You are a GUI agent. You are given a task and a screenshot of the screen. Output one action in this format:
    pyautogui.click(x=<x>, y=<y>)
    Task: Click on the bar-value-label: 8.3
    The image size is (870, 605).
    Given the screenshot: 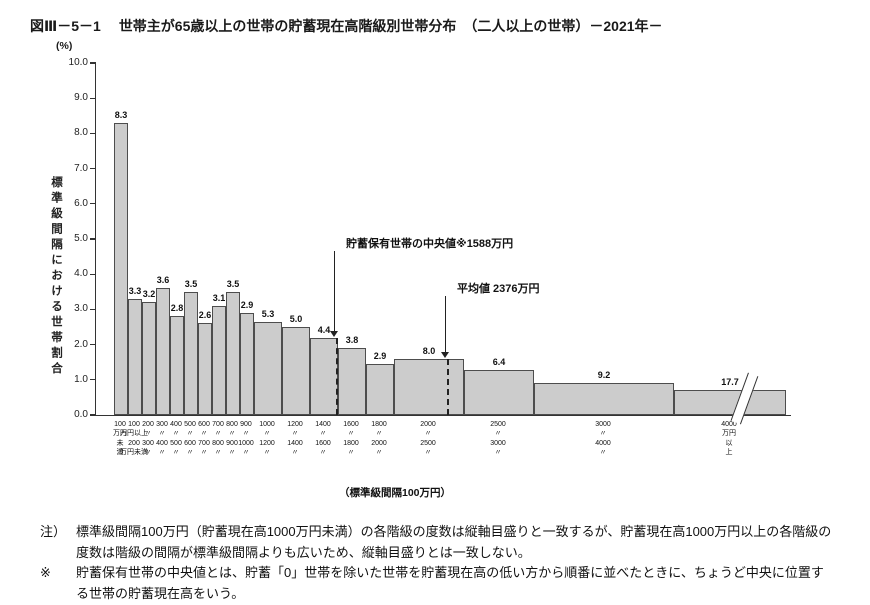 What is the action you would take?
    pyautogui.click(x=121, y=114)
    